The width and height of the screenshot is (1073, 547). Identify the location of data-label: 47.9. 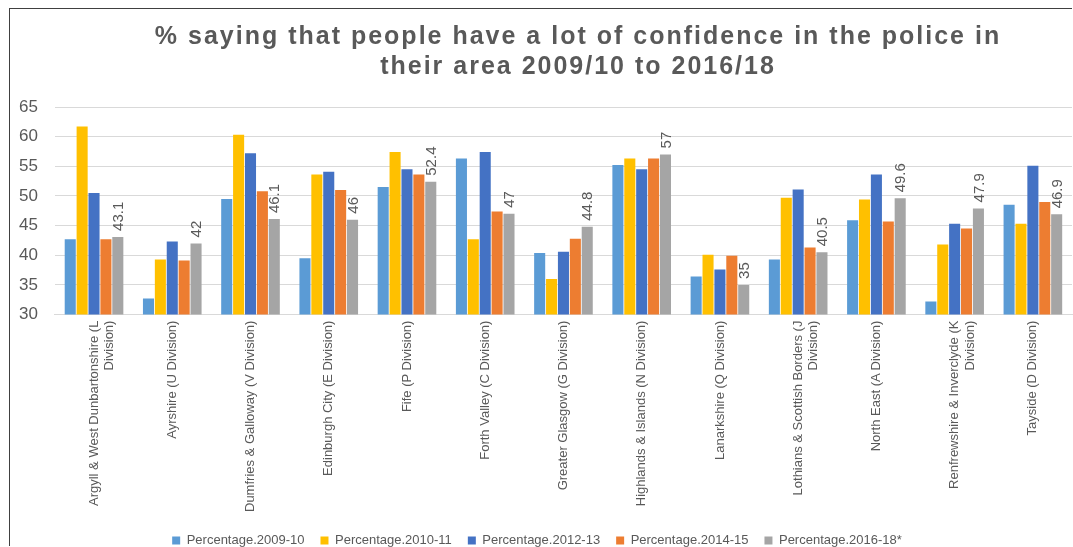
(978, 188).